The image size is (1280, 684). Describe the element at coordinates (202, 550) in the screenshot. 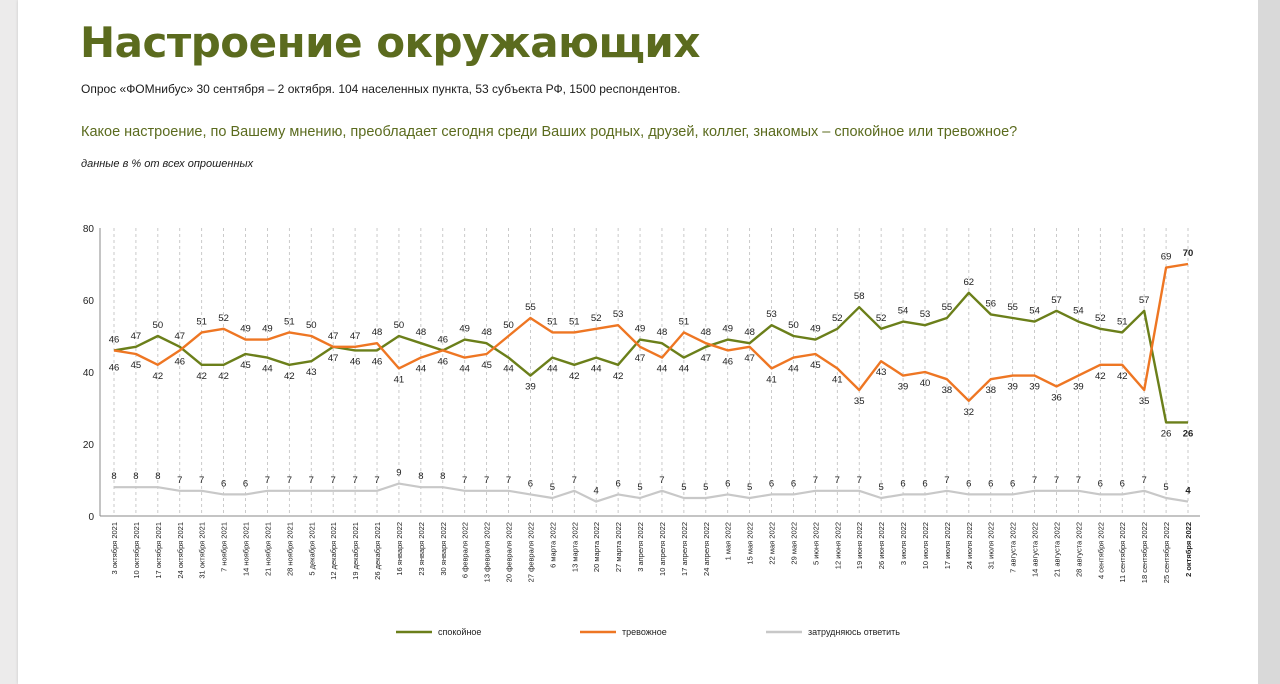

I see `x-tick-label: 31 октября 2021` at that location.